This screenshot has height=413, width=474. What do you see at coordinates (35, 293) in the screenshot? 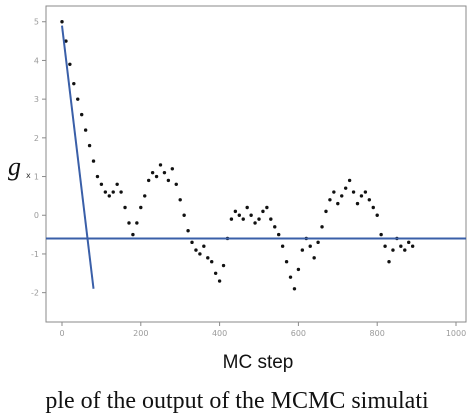
I see `y-tick-label: -2` at bounding box center [35, 293].